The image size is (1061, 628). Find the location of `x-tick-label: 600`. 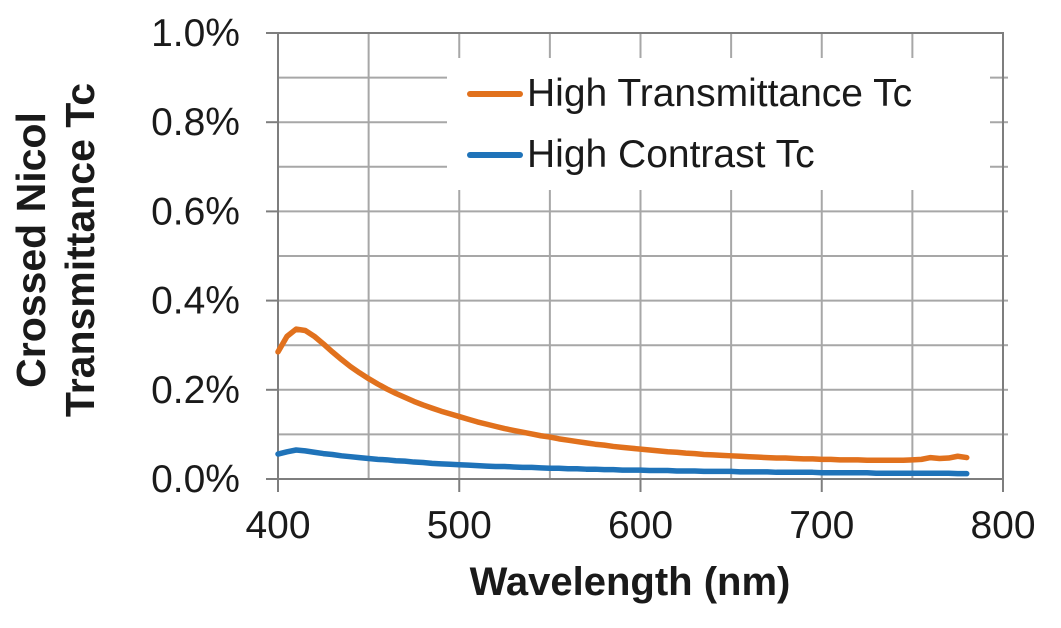

x-tick-label: 600 is located at coordinates (640, 525).